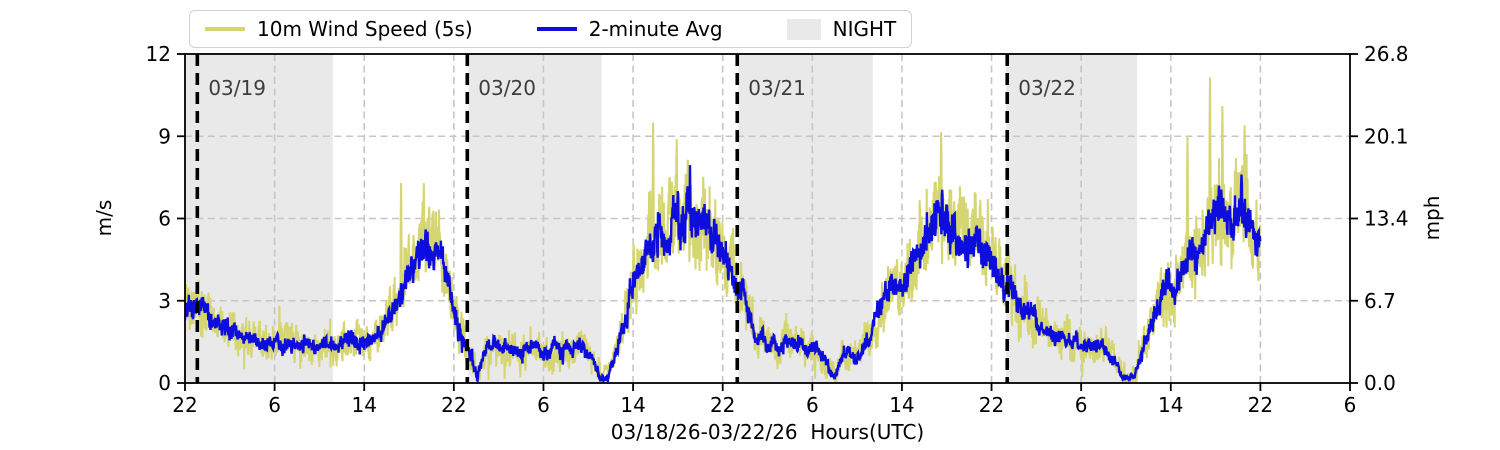  What do you see at coordinates (1386, 219) in the screenshot?
I see `y-right-tick-label: 13.4` at bounding box center [1386, 219].